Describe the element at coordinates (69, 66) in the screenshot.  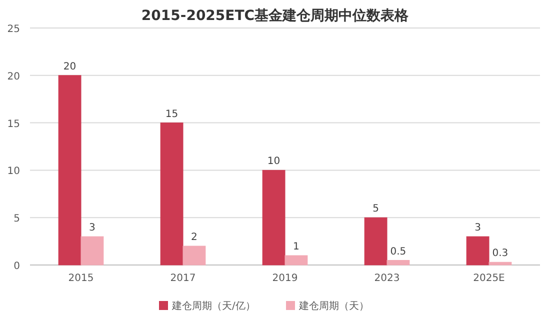
I see `data-label: 20` at that location.